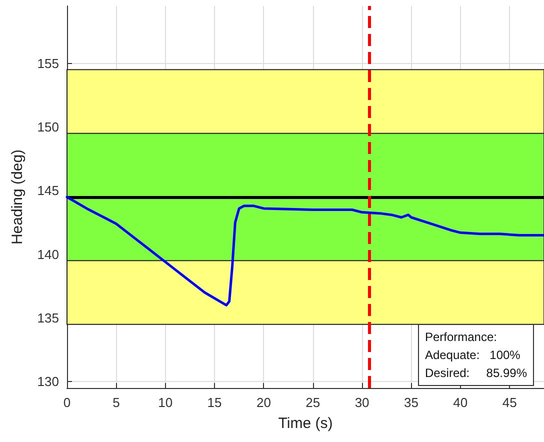  Describe the element at coordinates (48, 382) in the screenshot. I see `y-tick-label: 130` at that location.